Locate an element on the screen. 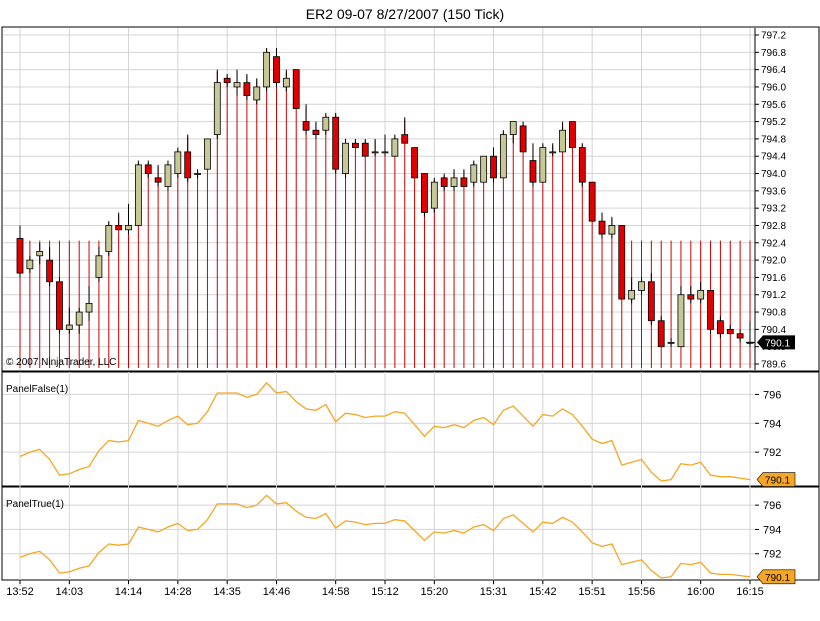 The width and height of the screenshot is (820, 621). time-tick-label: 14:03 is located at coordinates (70, 592).